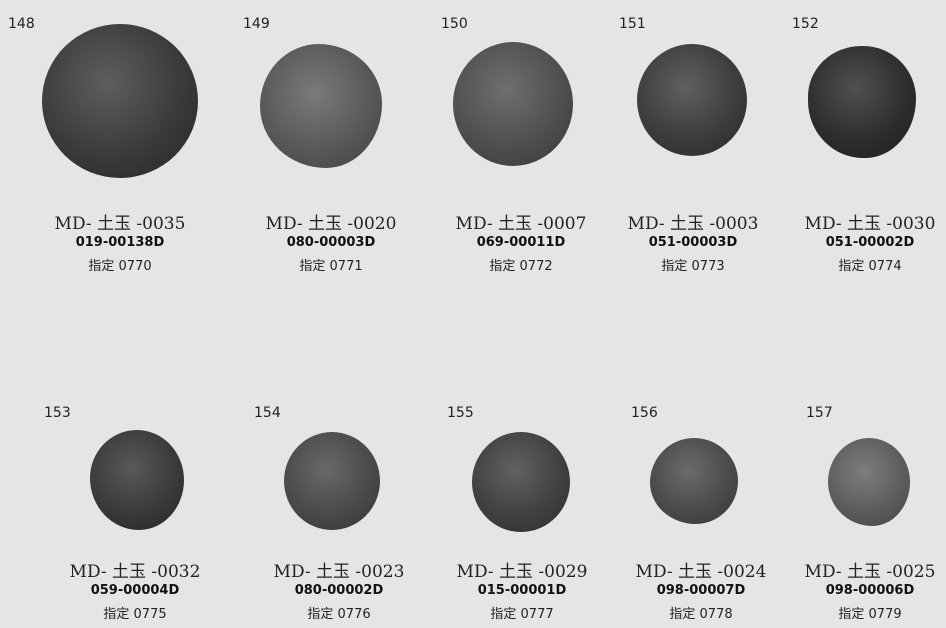 The height and width of the screenshot is (628, 946). I want to click on item-register-number: 059-00004D, so click(135, 590).